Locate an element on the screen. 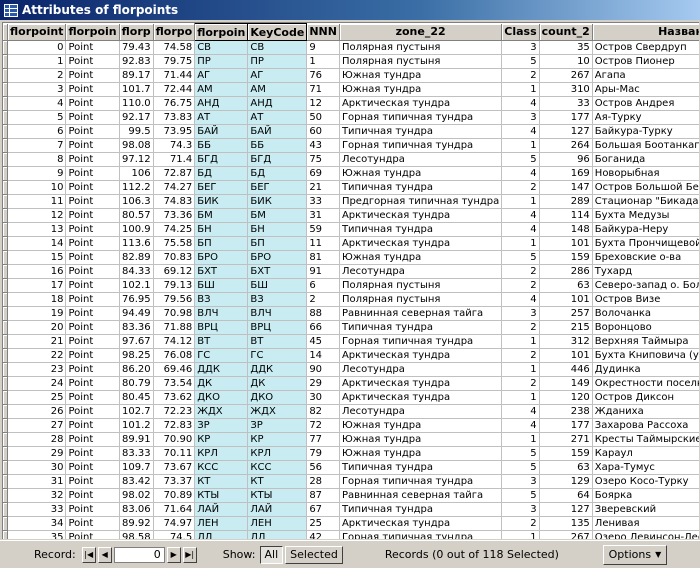 Image resolution: width=700 pixels, height=568 pixels. table-cell: 271 is located at coordinates (566, 439).